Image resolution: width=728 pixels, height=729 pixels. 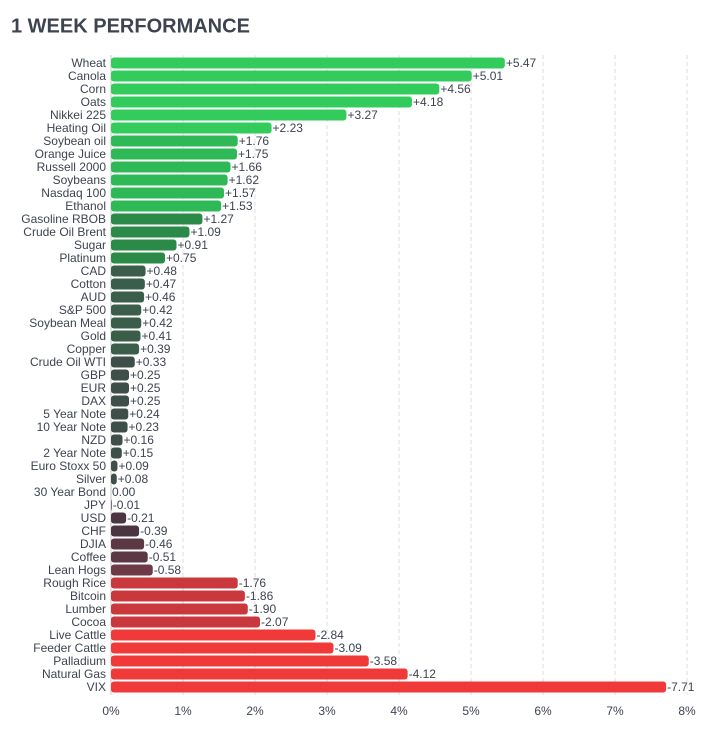 What do you see at coordinates (288, 128) in the screenshot?
I see `value-label: +2.23` at bounding box center [288, 128].